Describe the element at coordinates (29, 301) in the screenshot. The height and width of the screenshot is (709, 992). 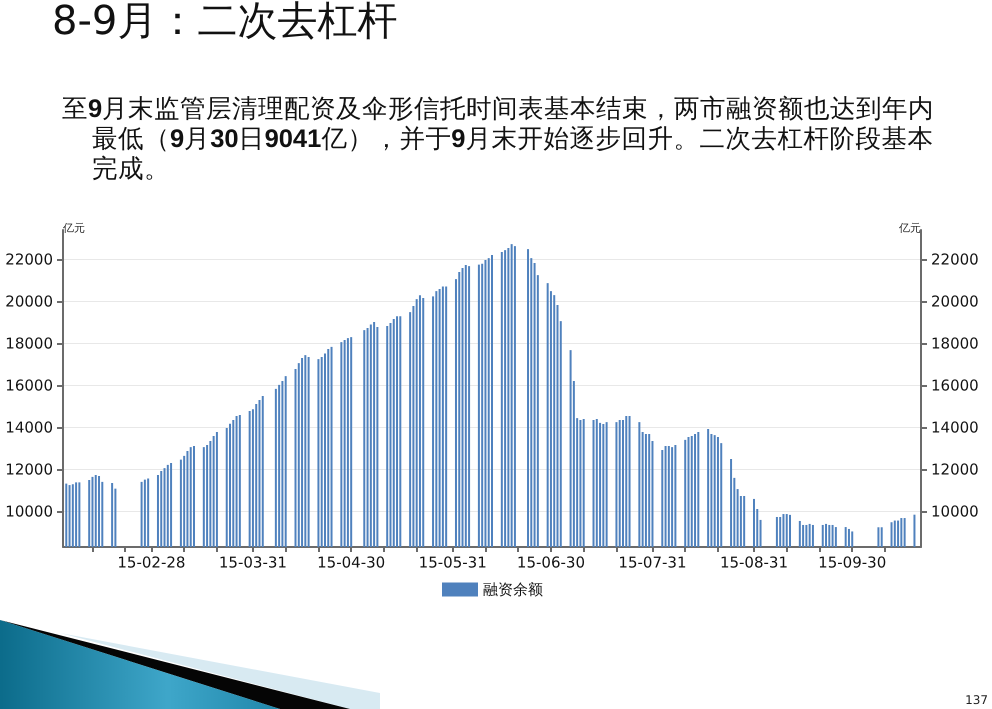
I see `y-tick-label: 20000` at that location.